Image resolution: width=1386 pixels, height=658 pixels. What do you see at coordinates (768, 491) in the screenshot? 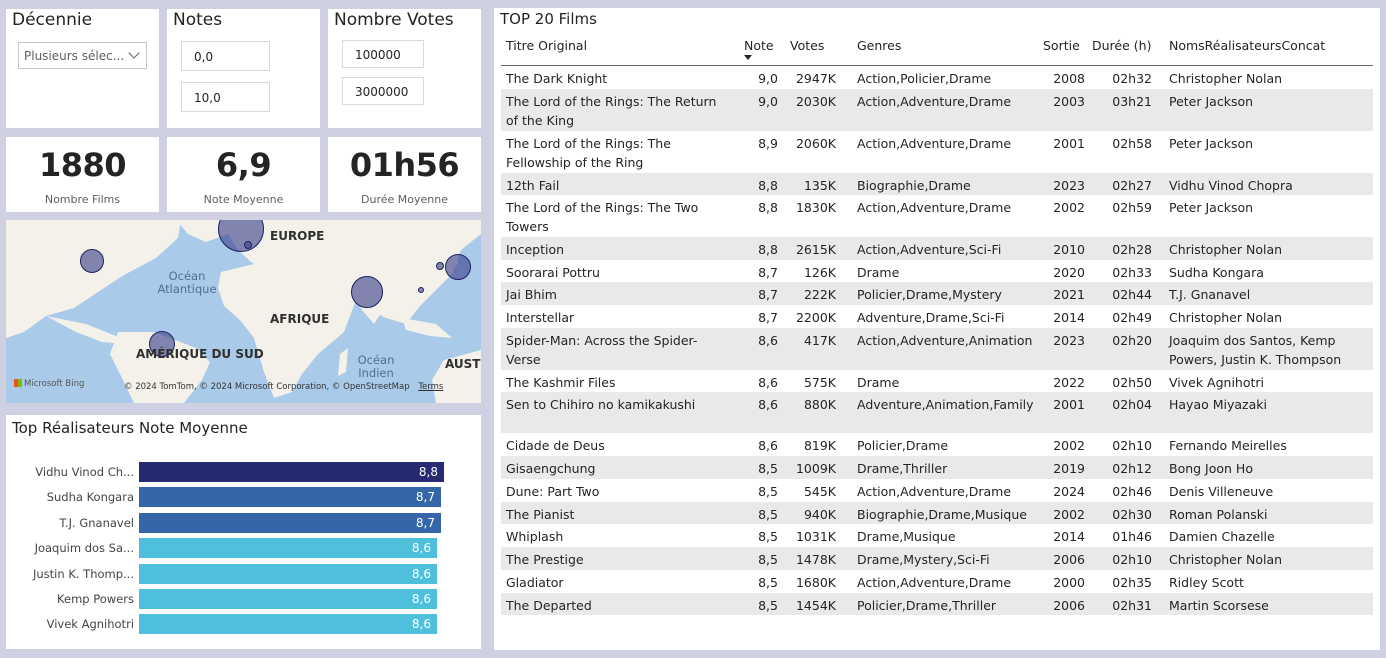
I see `cell-note: 8,5` at bounding box center [768, 491].